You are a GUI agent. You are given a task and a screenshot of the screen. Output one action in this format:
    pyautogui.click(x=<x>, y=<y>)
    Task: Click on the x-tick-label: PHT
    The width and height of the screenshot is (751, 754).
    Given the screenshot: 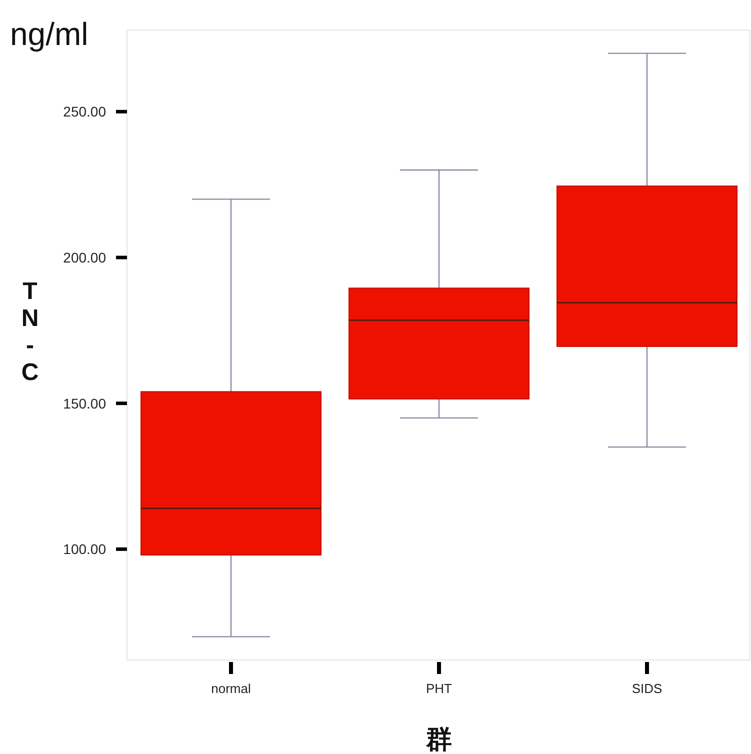 What is the action you would take?
    pyautogui.click(x=439, y=688)
    